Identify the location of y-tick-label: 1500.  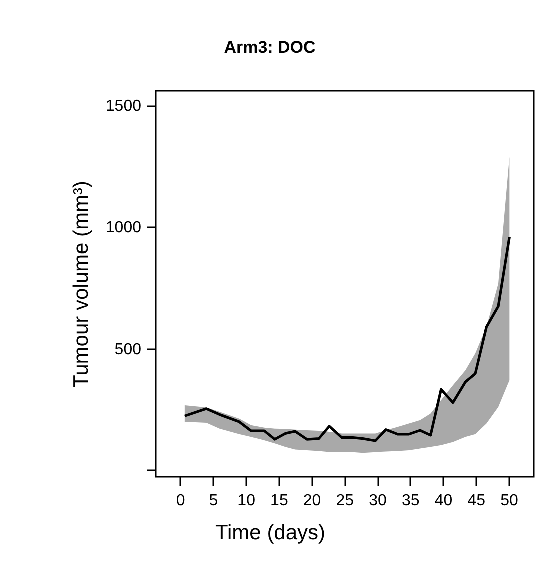
(124, 107).